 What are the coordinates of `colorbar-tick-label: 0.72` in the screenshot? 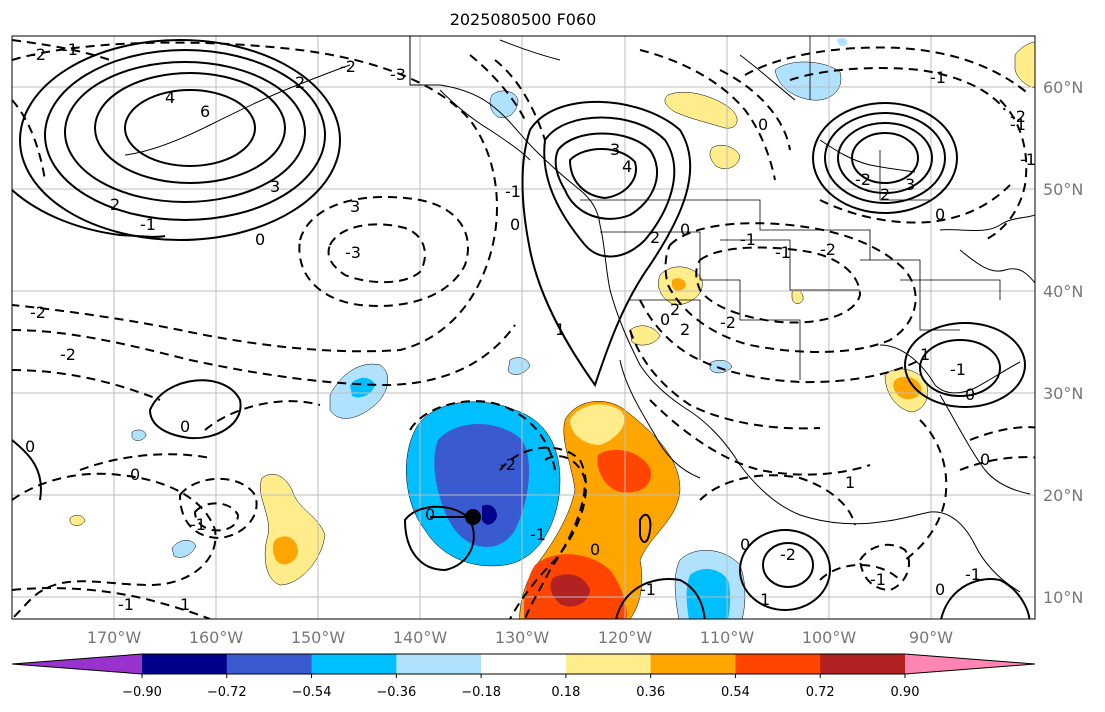 It's located at (820, 692).